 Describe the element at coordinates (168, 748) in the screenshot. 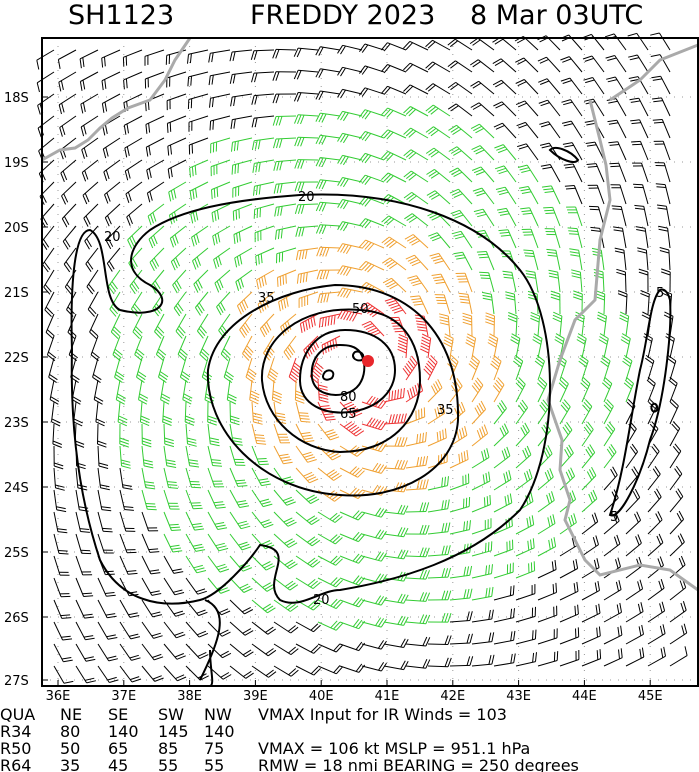

I see `table-cell: 85` at that location.